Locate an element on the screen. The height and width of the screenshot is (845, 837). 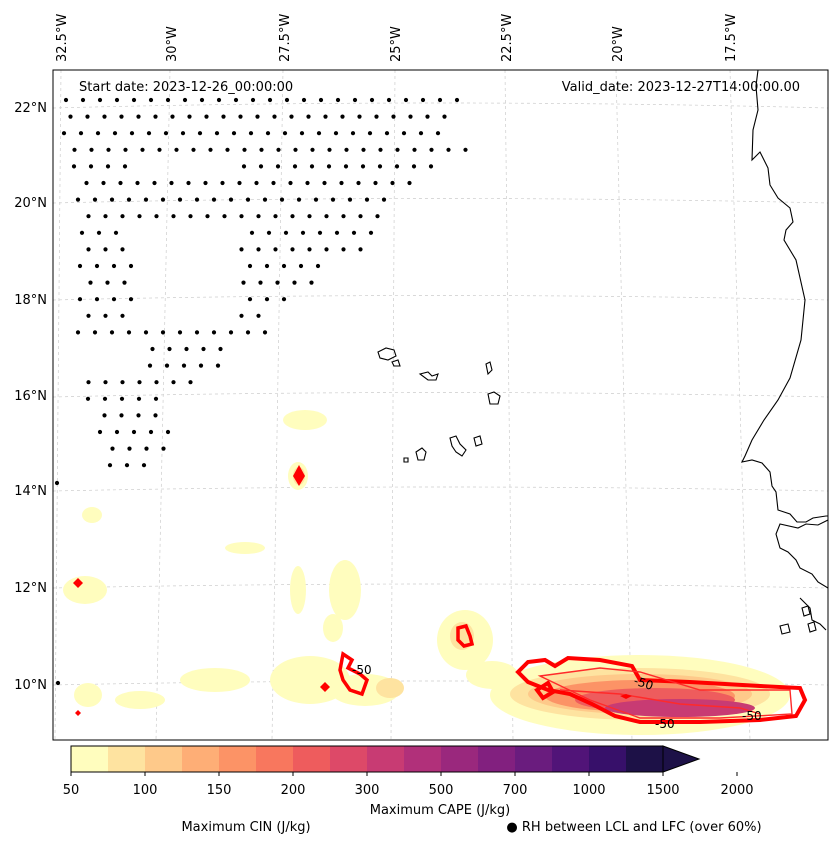
colorbar-extend-arrow is located at coordinates (681, 759).